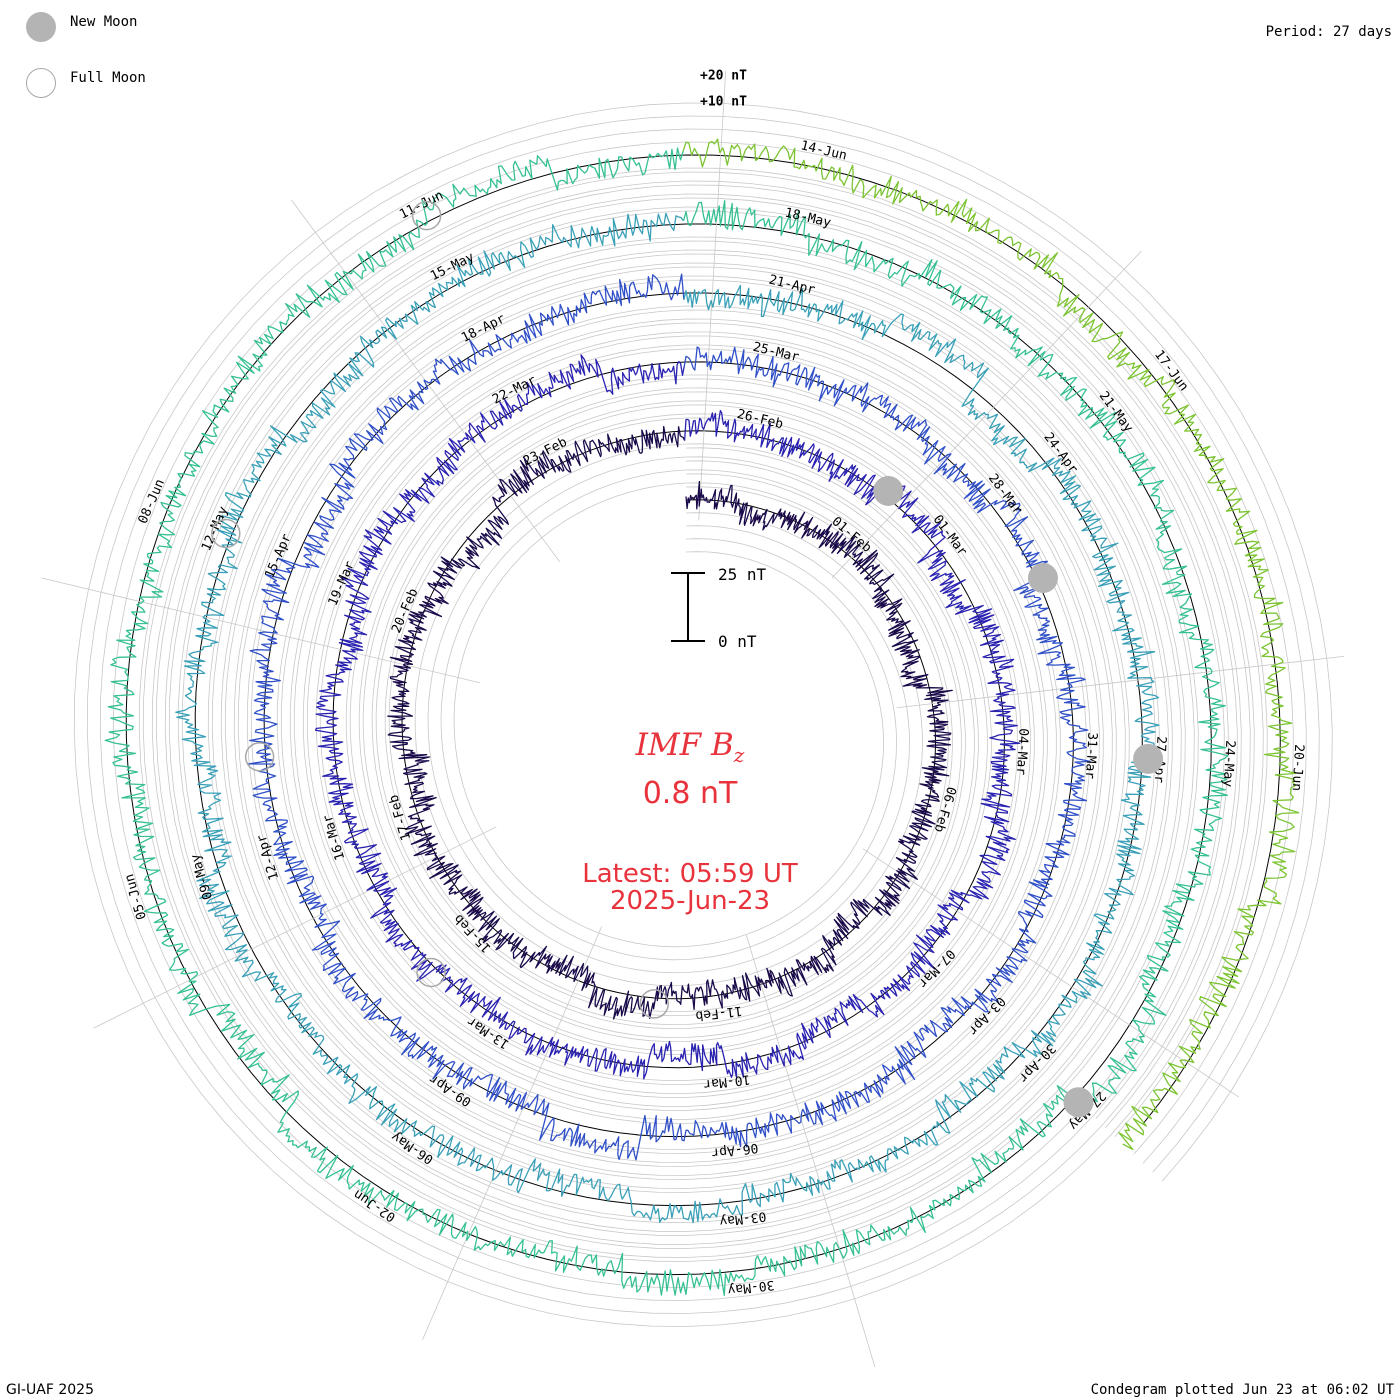 The height and width of the screenshot is (1400, 1400). What do you see at coordinates (1091, 756) in the screenshot?
I see `date-label: 31-Mar` at bounding box center [1091, 756].